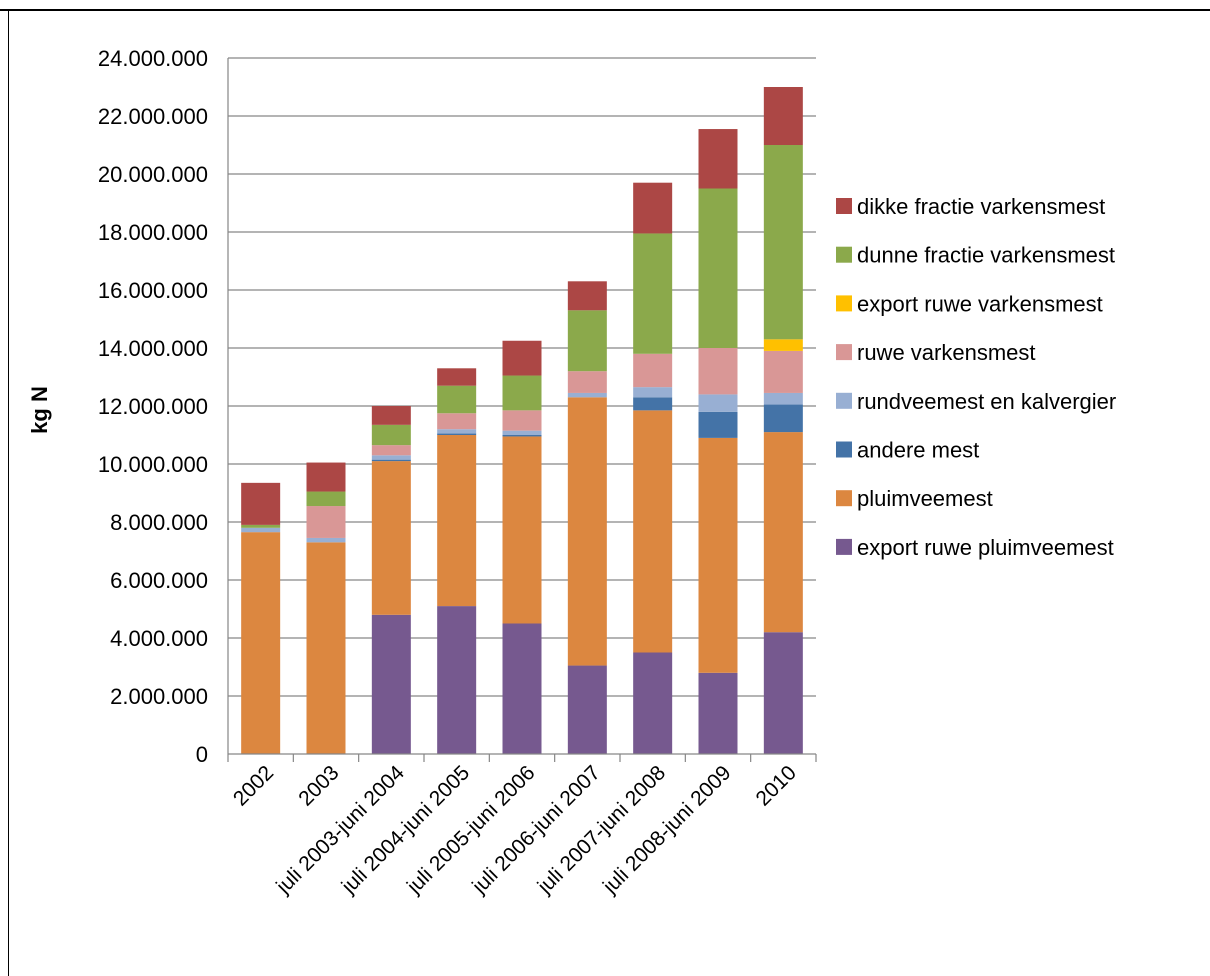  Describe the element at coordinates (776, 785) in the screenshot. I see `x-tick-label: 2010` at that location.